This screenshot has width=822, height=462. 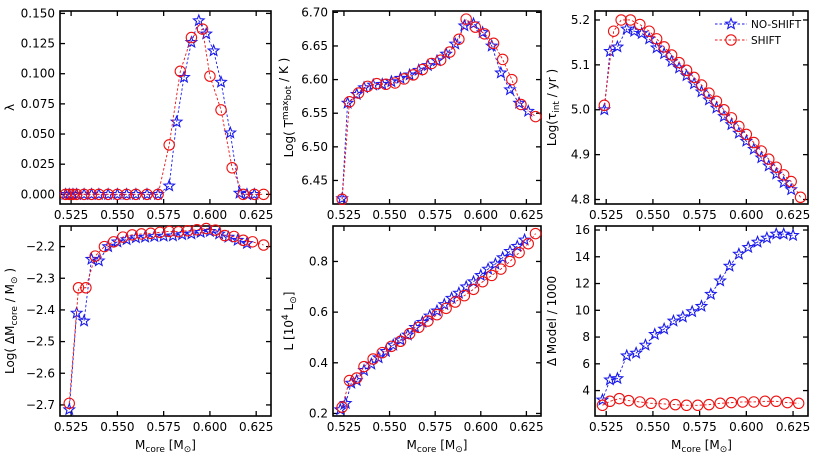 What do you see at coordinates (766, 41) in the screenshot?
I see `legend-label-shift: SHIFT` at bounding box center [766, 41].